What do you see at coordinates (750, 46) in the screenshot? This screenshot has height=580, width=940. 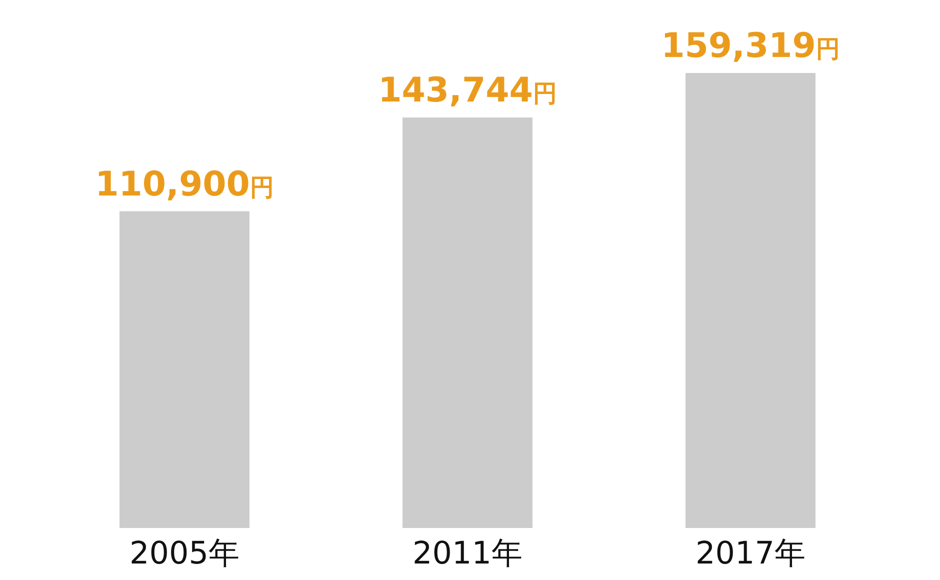 I see `data-label: 159,319円` at bounding box center [750, 46].